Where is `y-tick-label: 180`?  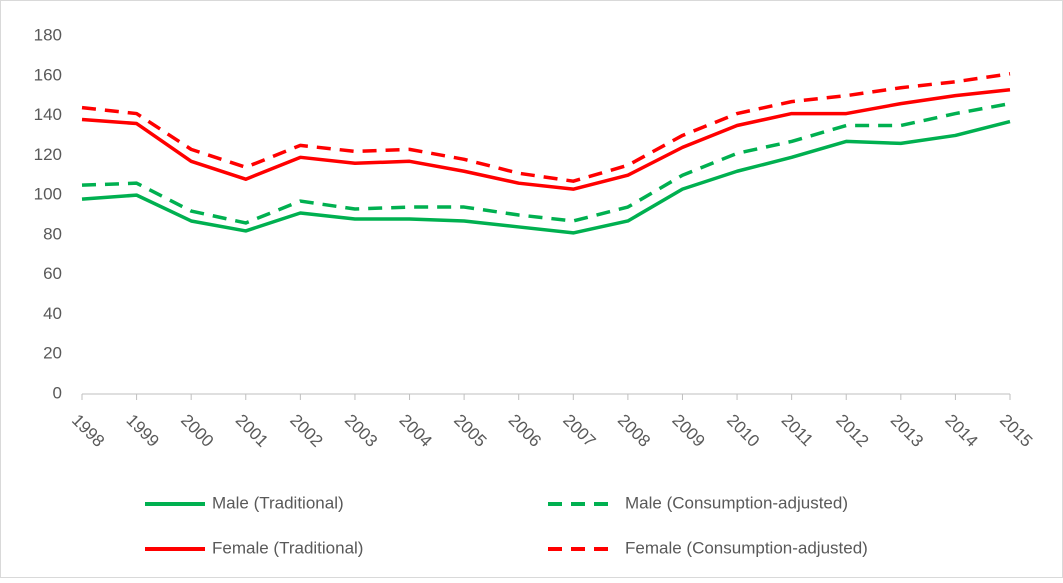 y-tick-label: 180 is located at coordinates (48, 34).